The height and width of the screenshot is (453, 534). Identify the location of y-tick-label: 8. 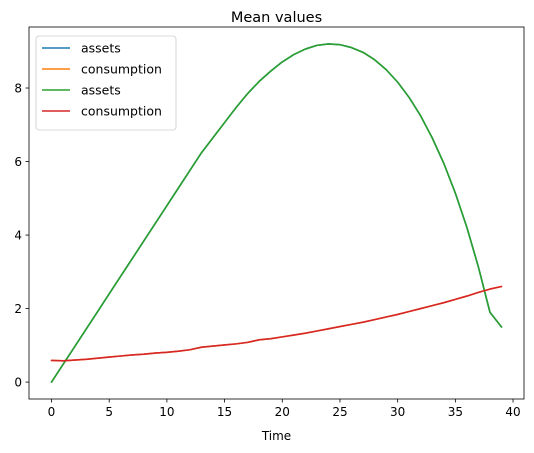
(18, 88).